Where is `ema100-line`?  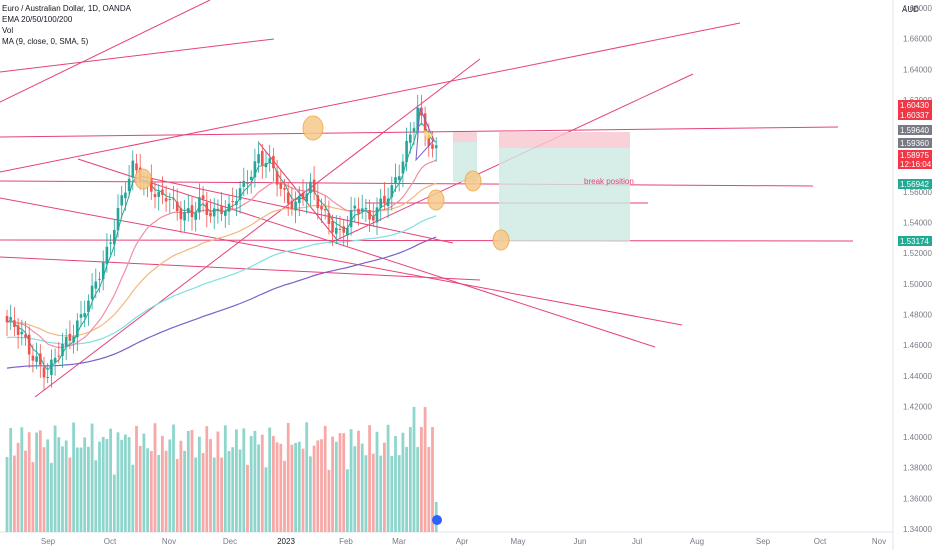
ema100-line is located at coordinates (221, 280).